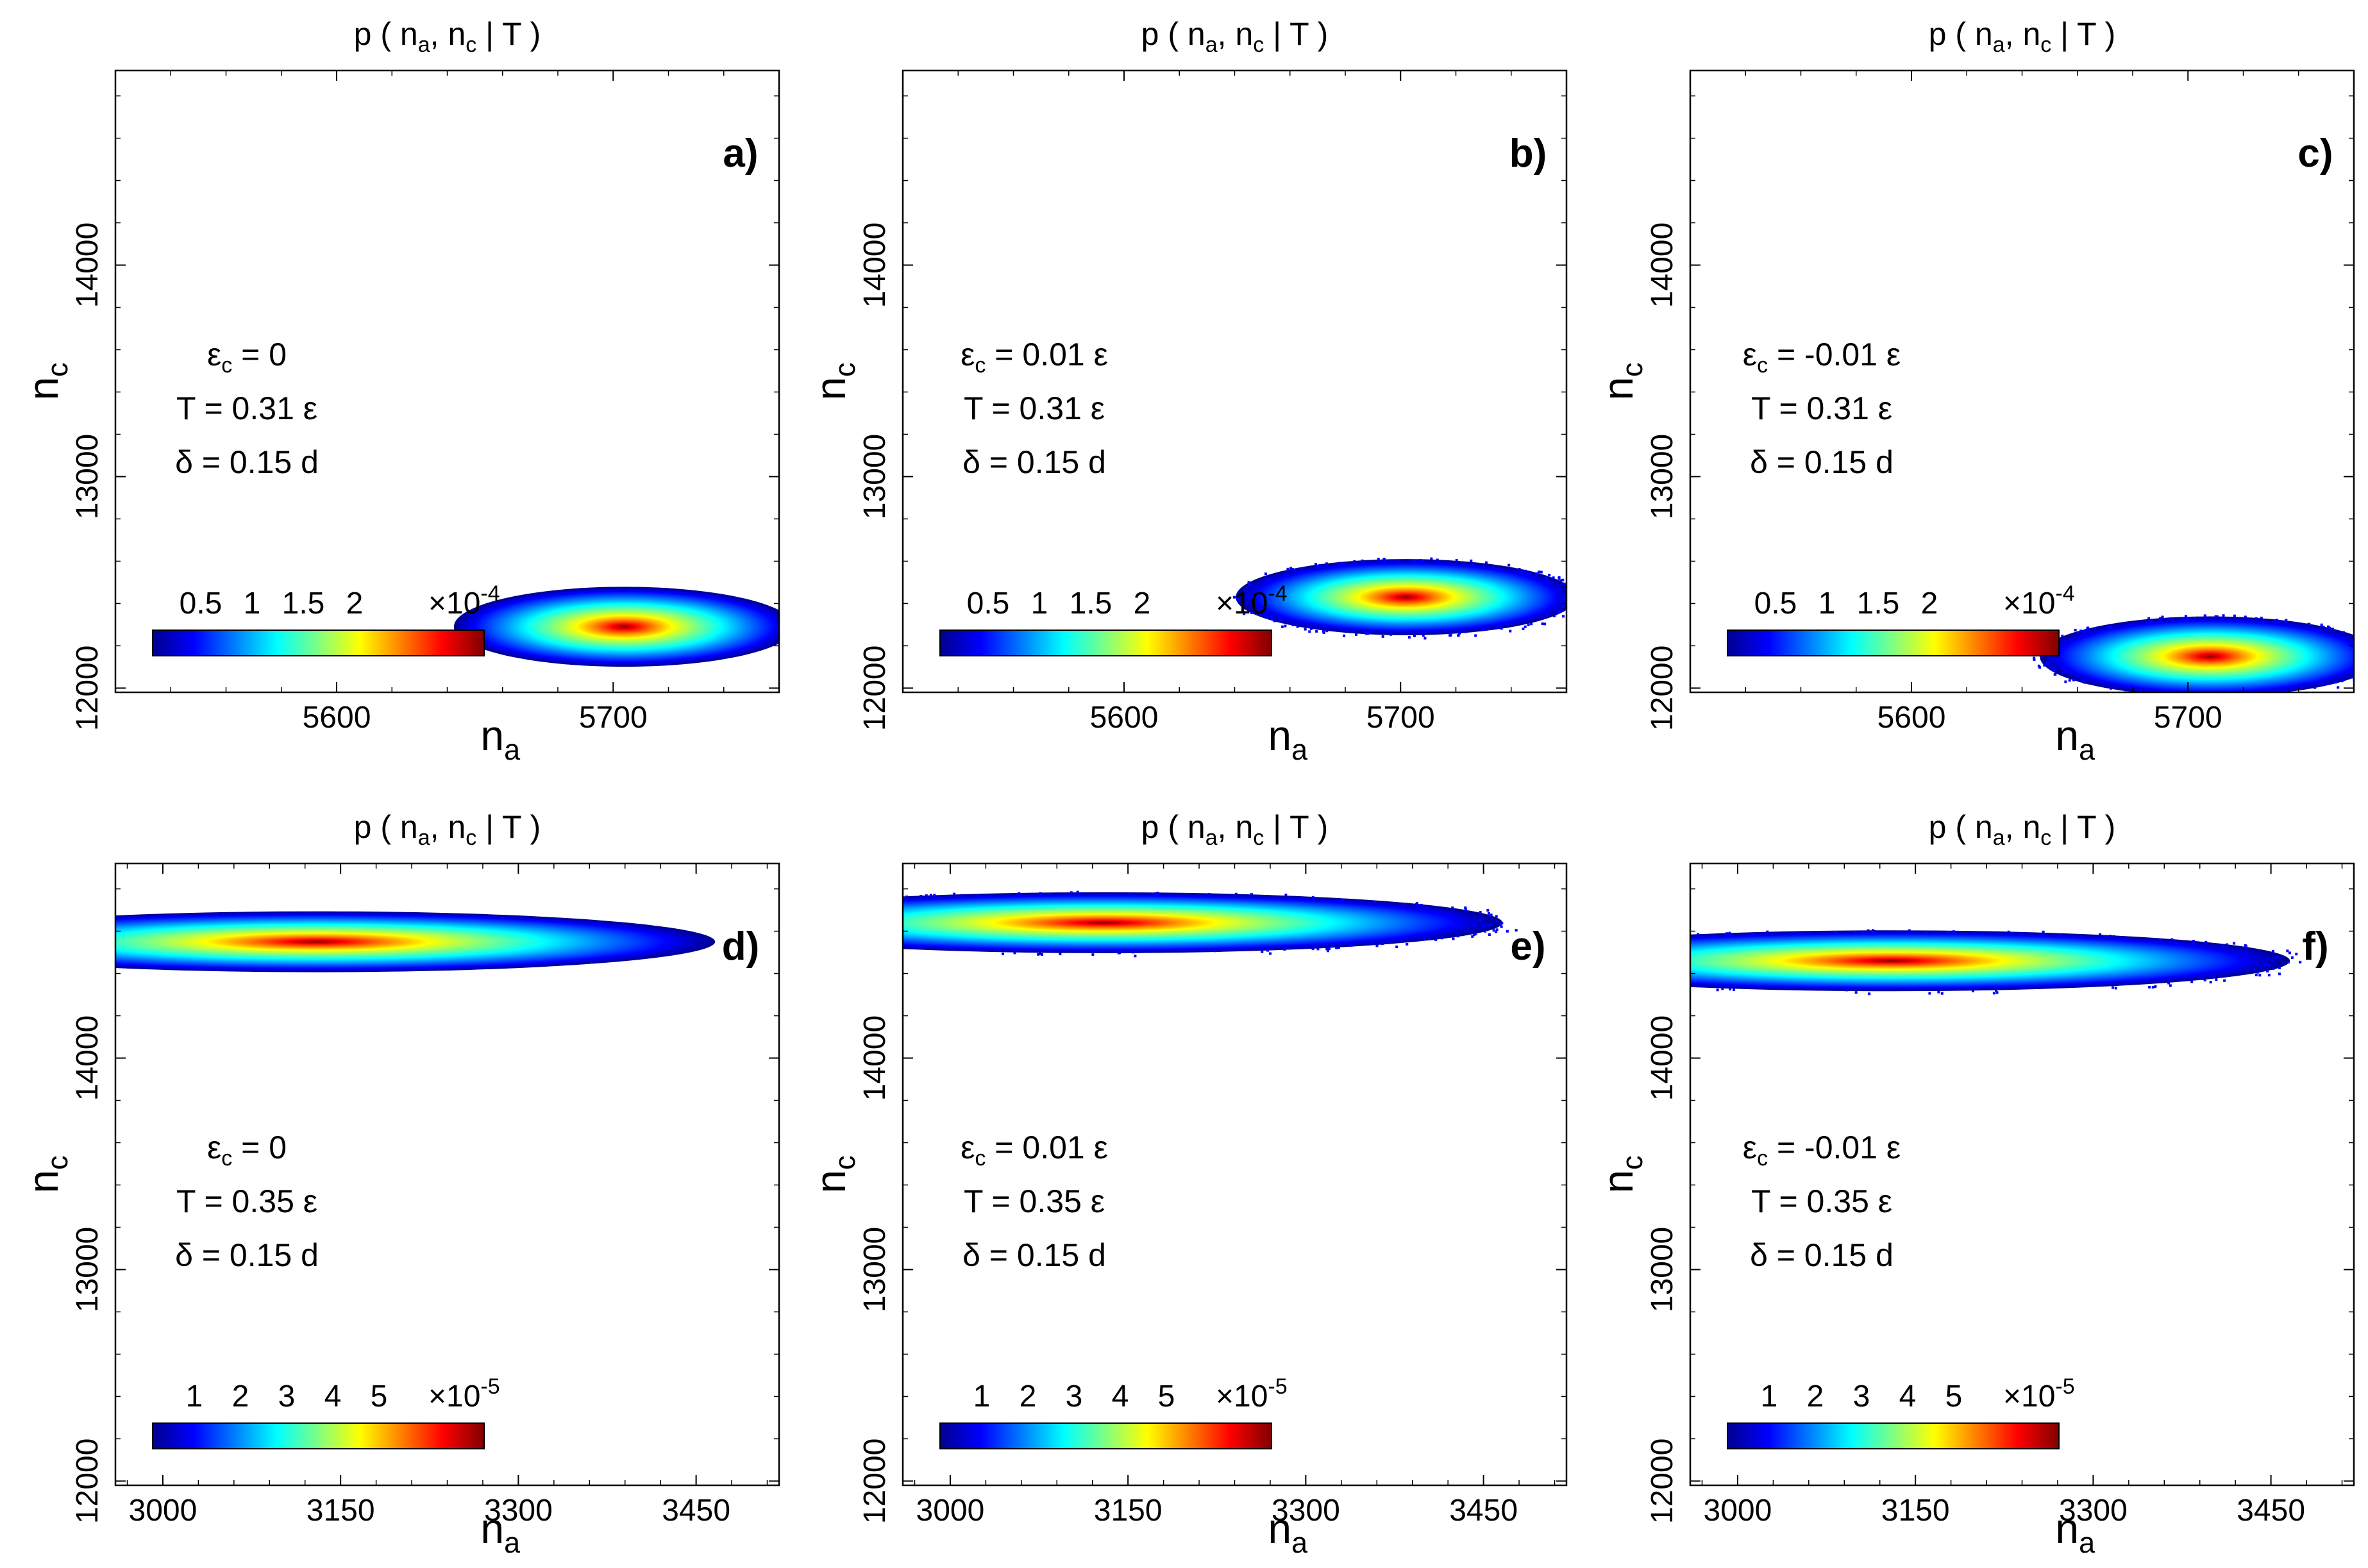 Image resolution: width=2368 pixels, height=1568 pixels. I want to click on colorbar-tick-label: 5, so click(1954, 1397).